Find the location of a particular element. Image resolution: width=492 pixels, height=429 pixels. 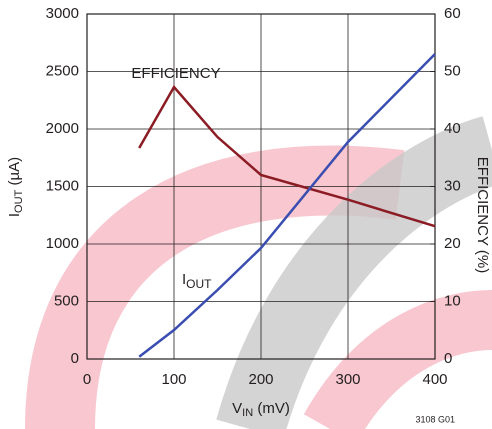

x-tick-label: 100 is located at coordinates (173, 379).